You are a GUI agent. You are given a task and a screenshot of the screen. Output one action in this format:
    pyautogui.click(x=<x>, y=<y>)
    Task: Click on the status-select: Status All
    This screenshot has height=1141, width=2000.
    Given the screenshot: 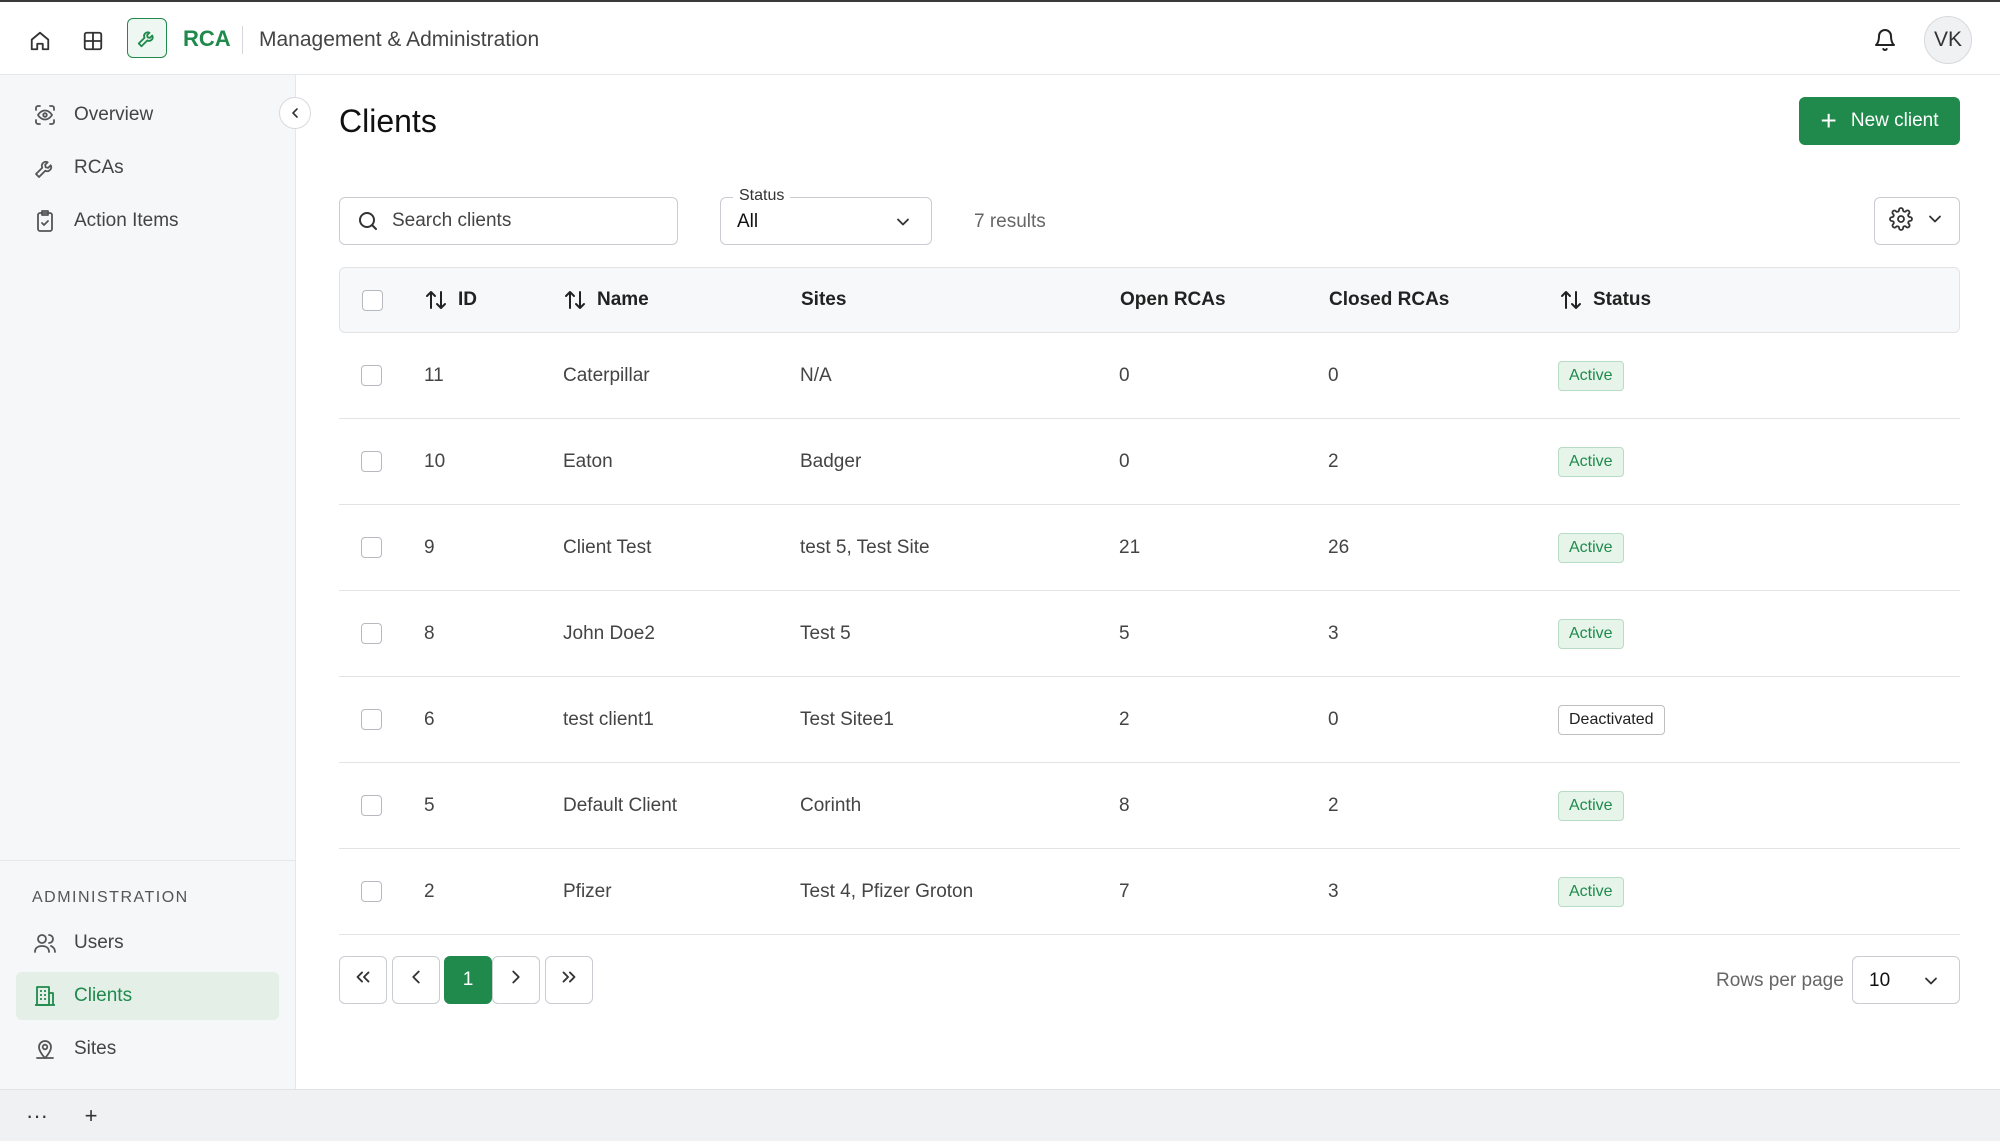 What is the action you would take?
    pyautogui.click(x=826, y=216)
    